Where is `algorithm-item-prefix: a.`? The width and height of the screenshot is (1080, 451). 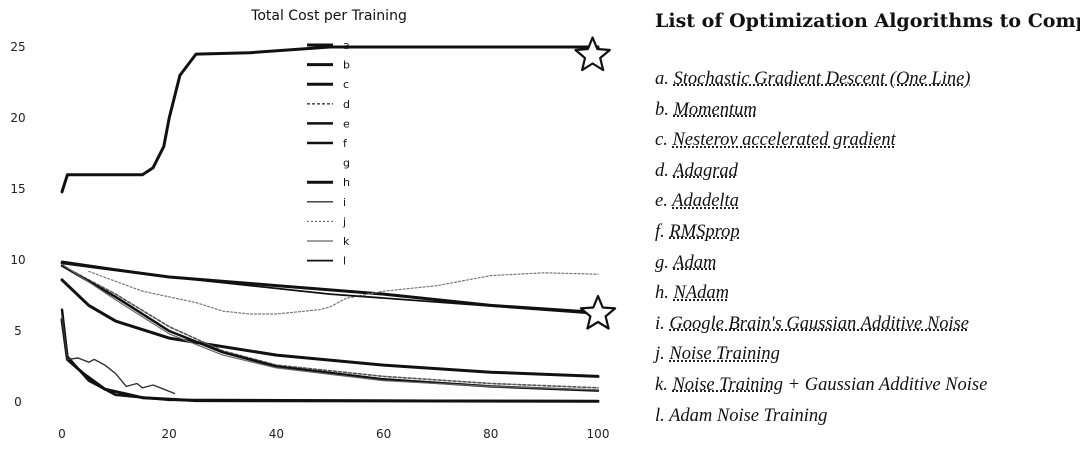
algorithm-item-prefix: a. is located at coordinates (664, 79).